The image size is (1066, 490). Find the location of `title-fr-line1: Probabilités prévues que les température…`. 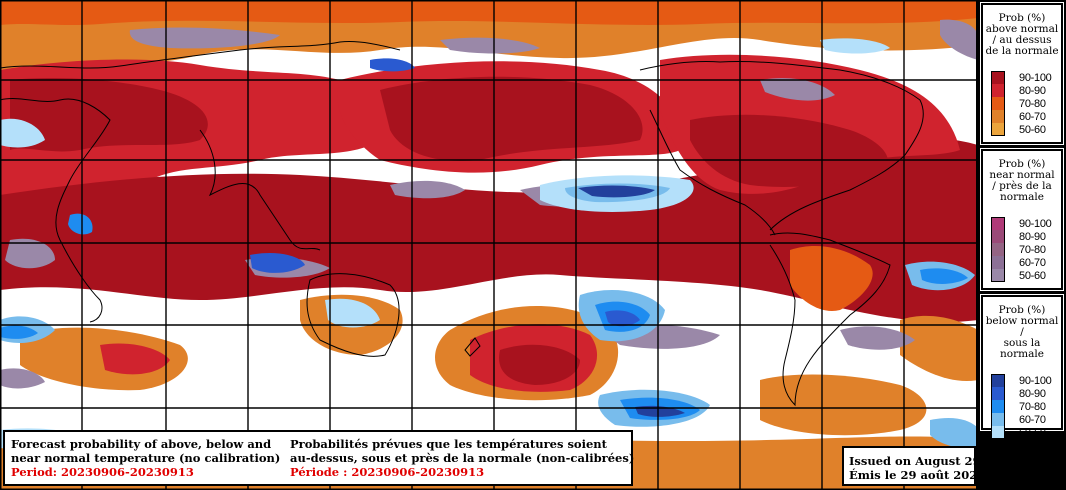

title-fr-line1: Probabilités prévues que les température… is located at coordinates (448, 444).